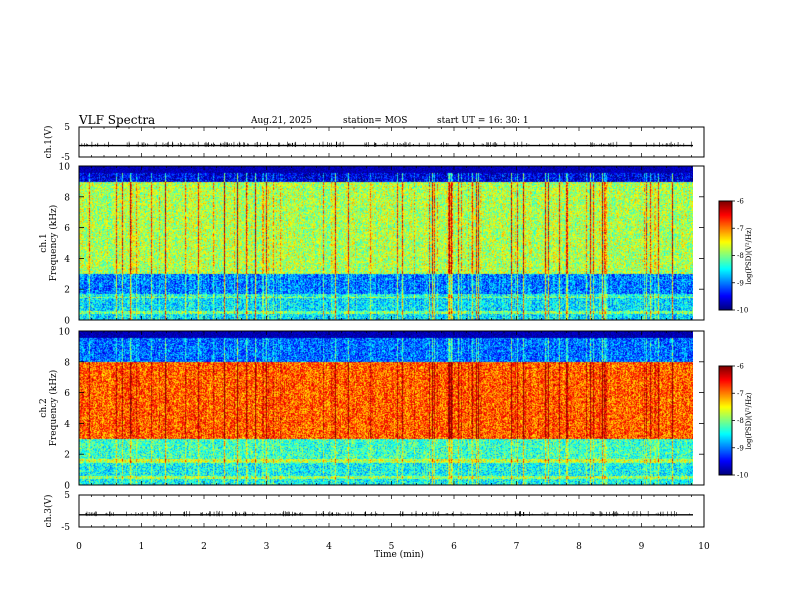 Image resolution: width=792 pixels, height=612 pixels. What do you see at coordinates (642, 547) in the screenshot?
I see `xtick-label: 9` at bounding box center [642, 547].